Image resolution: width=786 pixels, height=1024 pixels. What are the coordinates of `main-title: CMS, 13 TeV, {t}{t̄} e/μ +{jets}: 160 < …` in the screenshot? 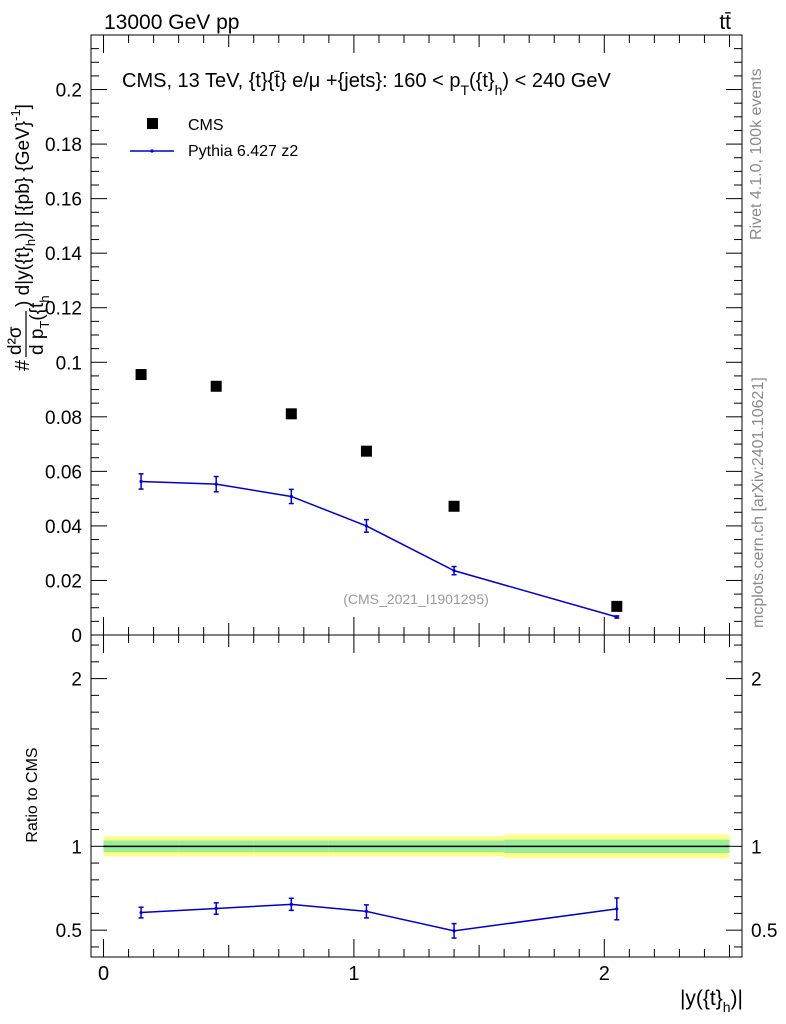 It's located at (366, 84).